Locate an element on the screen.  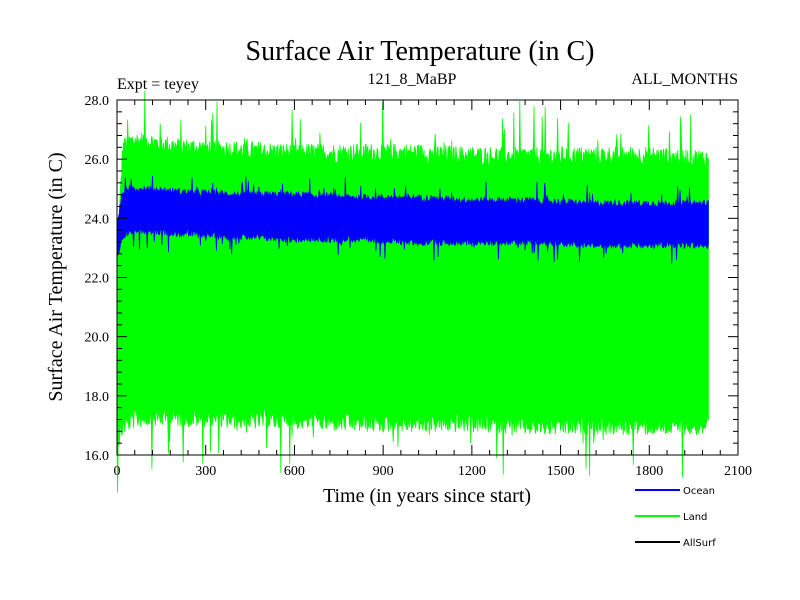
legend-label-land: Land is located at coordinates (695, 517).